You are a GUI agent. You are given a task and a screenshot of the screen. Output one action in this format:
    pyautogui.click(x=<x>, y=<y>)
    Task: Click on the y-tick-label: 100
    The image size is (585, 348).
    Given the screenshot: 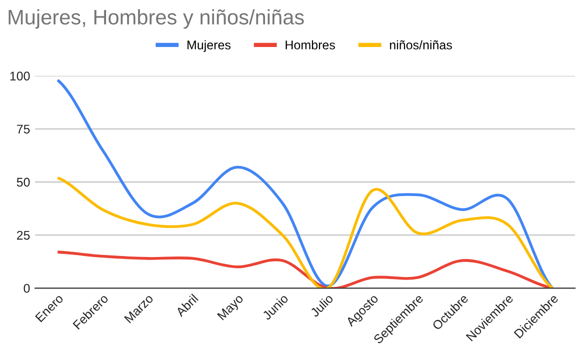 What is the action you would take?
    pyautogui.click(x=20, y=76)
    